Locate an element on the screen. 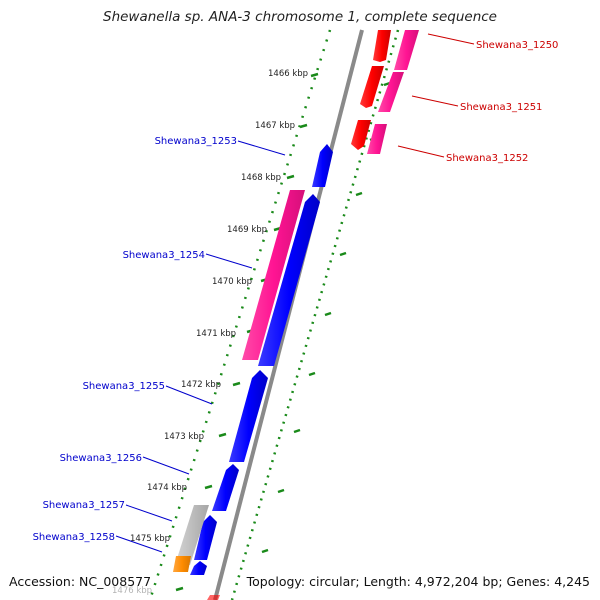  ruler-label: 1472 kbp is located at coordinates (201, 385).